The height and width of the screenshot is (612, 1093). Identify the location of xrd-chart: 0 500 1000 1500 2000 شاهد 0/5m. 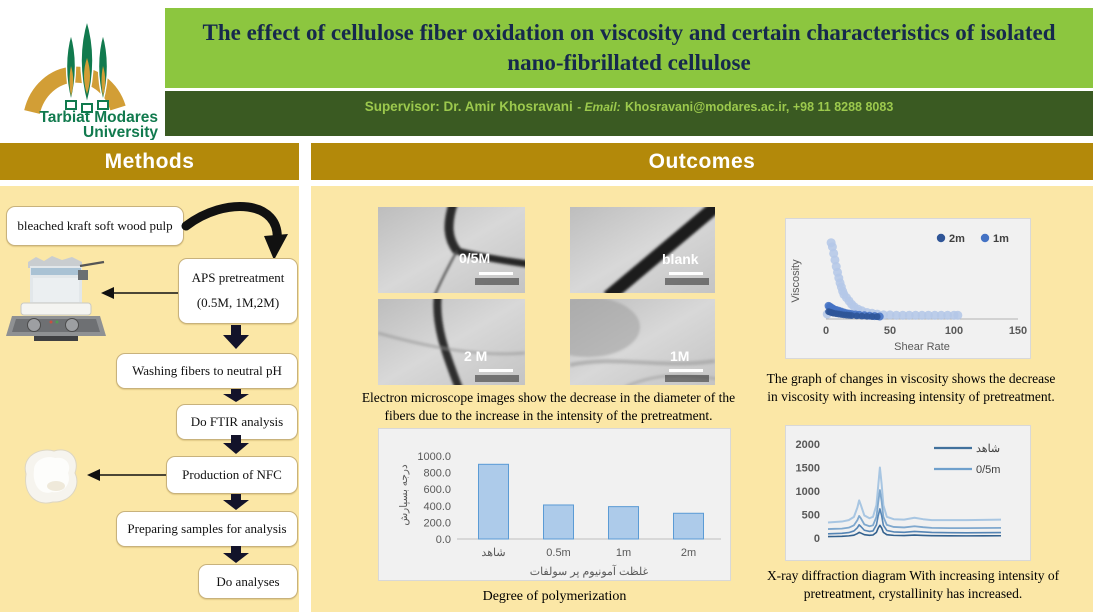
(899, 492).